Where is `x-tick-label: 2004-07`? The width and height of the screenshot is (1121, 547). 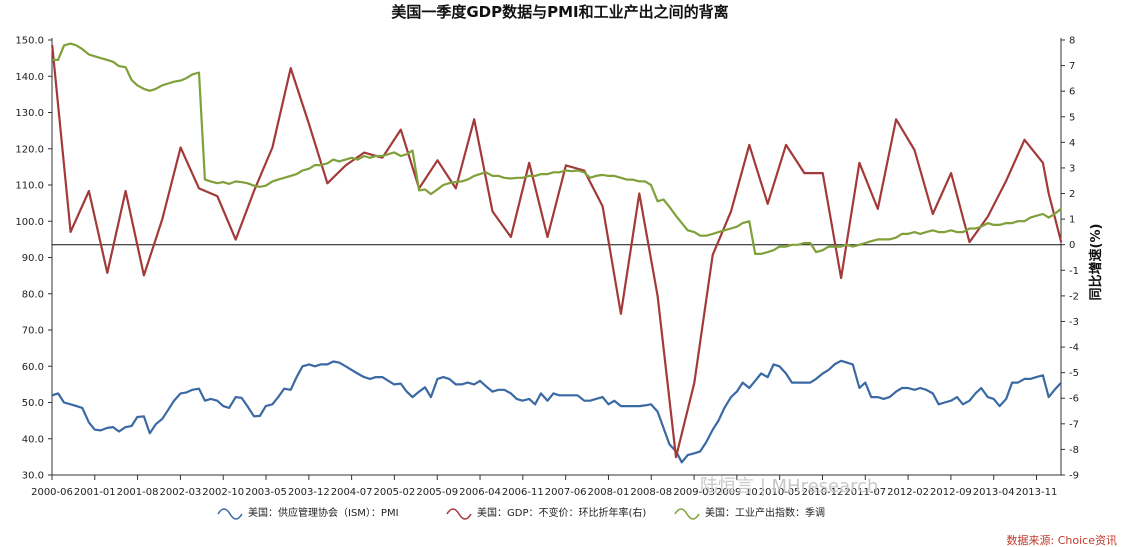 x-tick-label: 2004-07 is located at coordinates (352, 492).